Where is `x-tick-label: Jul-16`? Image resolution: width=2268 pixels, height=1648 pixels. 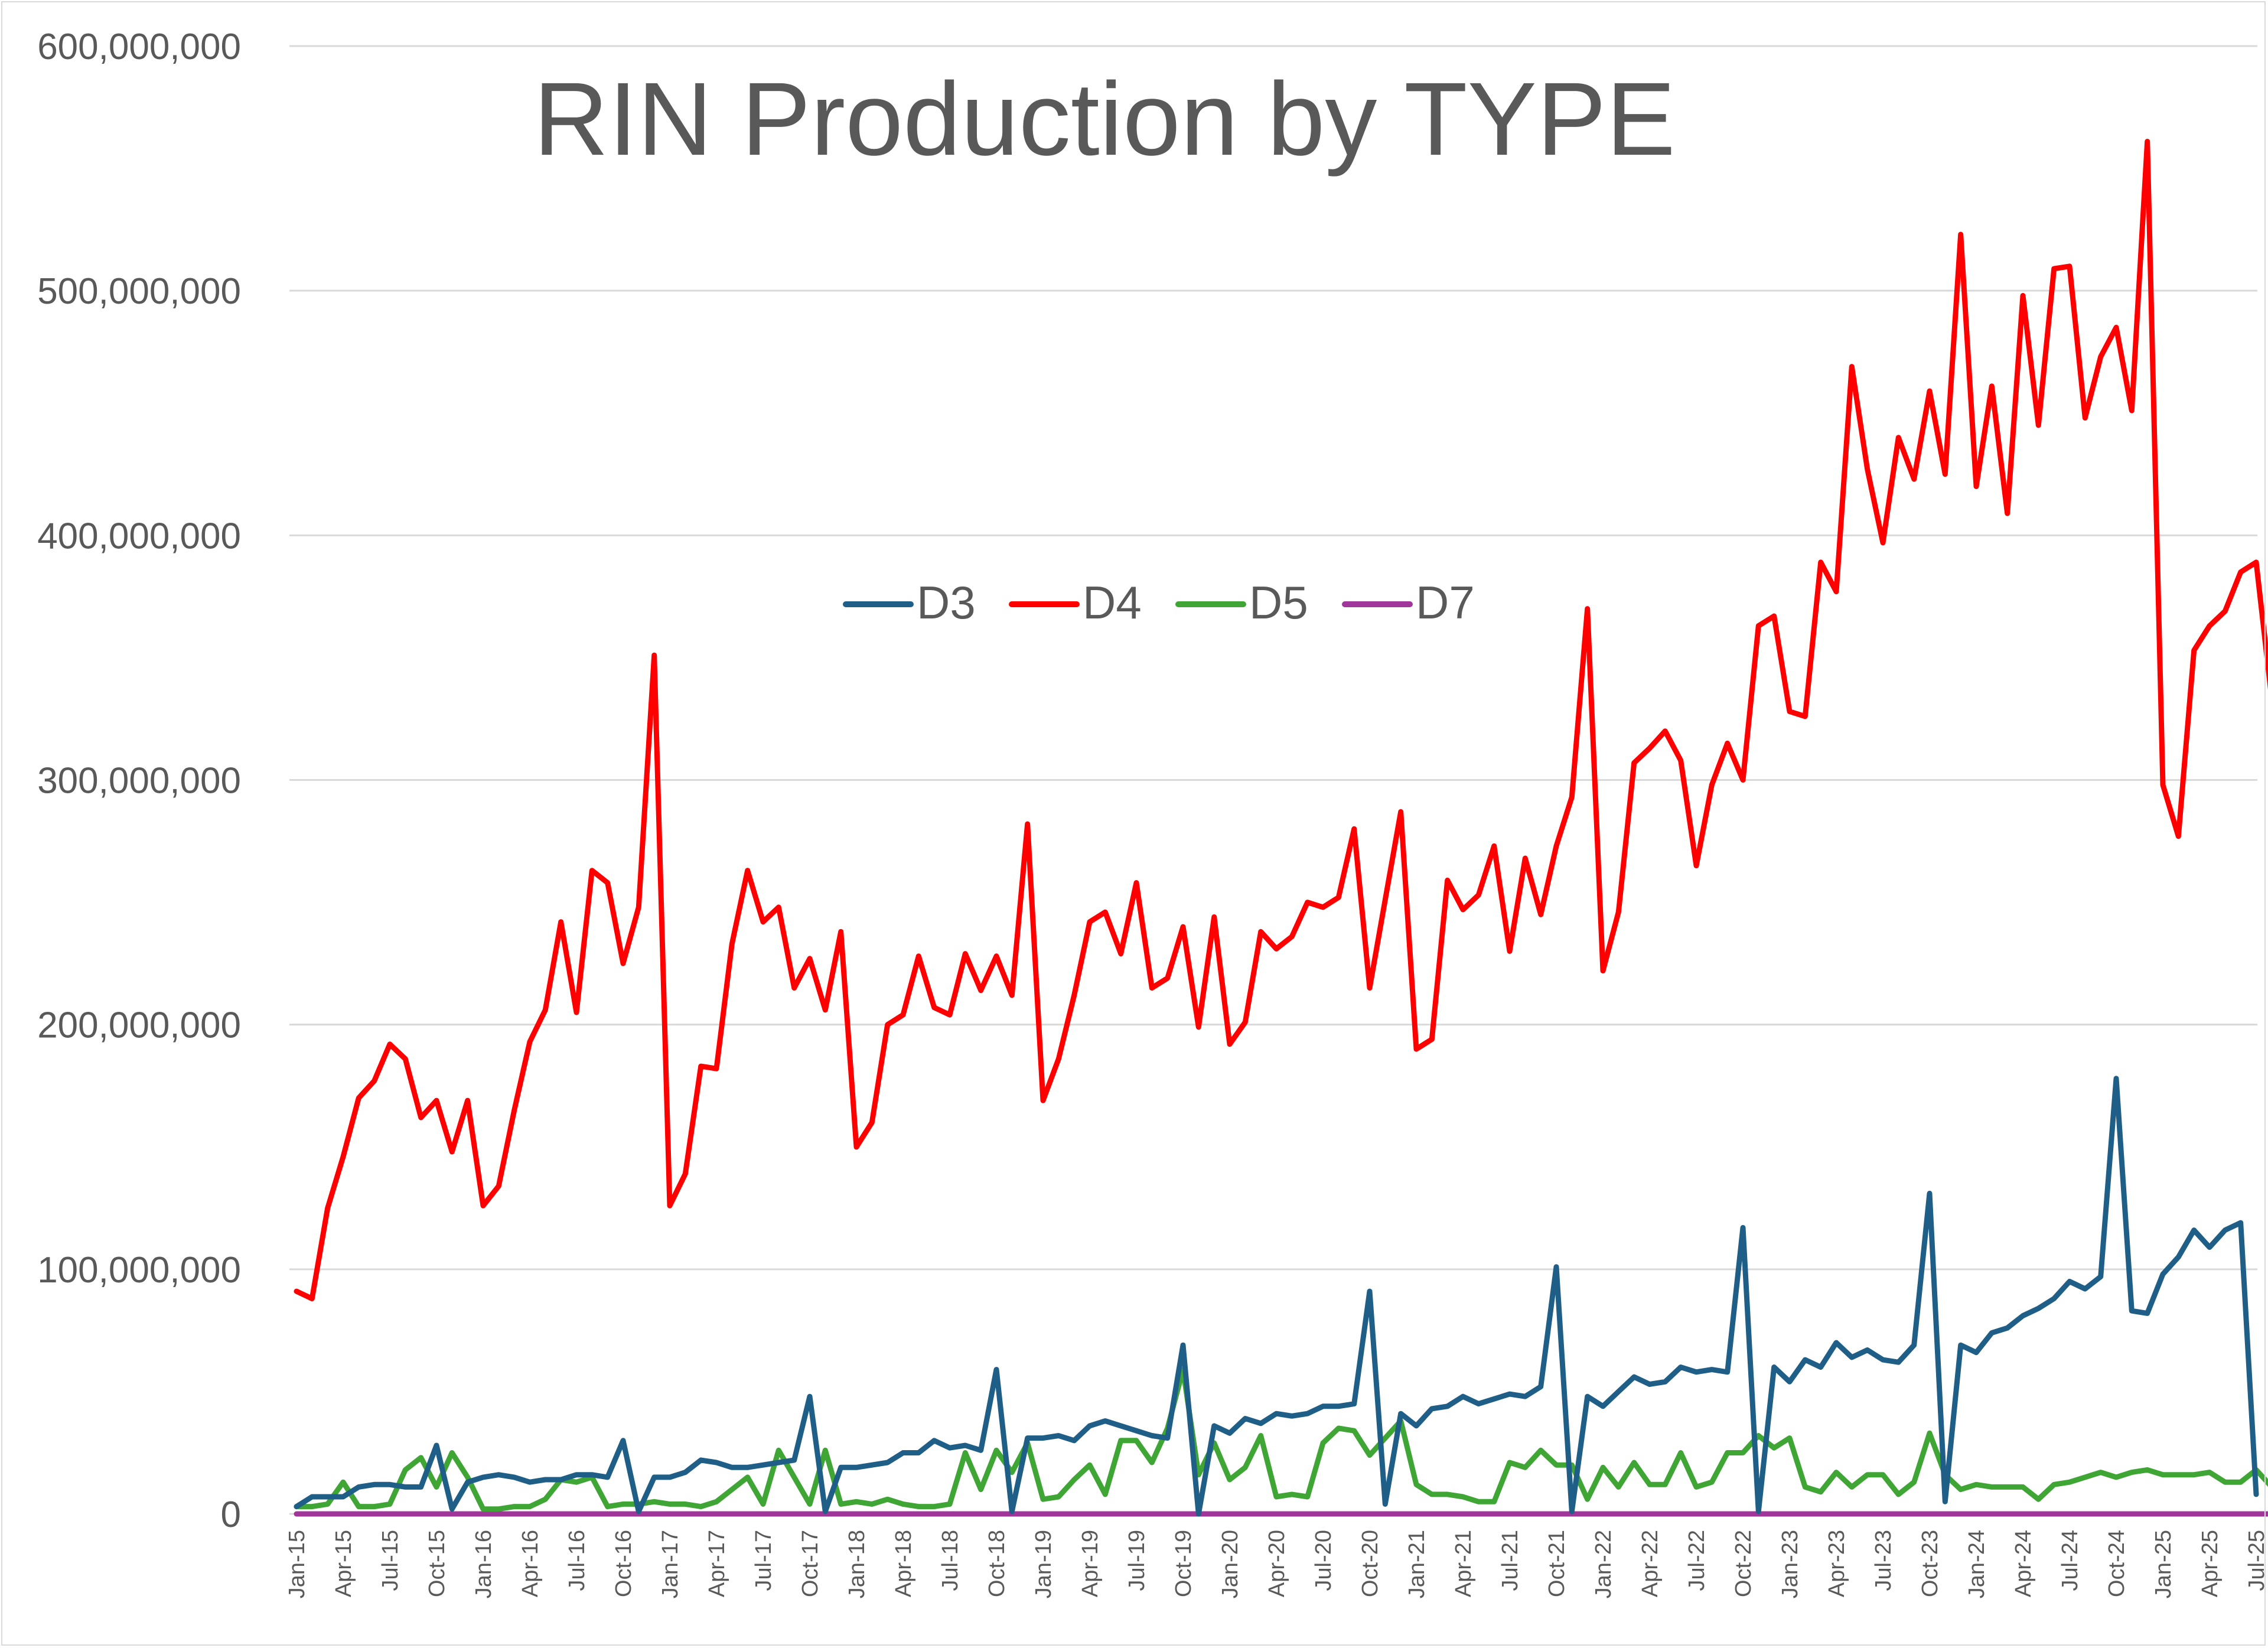 x-tick-label: Jul-16 is located at coordinates (577, 1560).